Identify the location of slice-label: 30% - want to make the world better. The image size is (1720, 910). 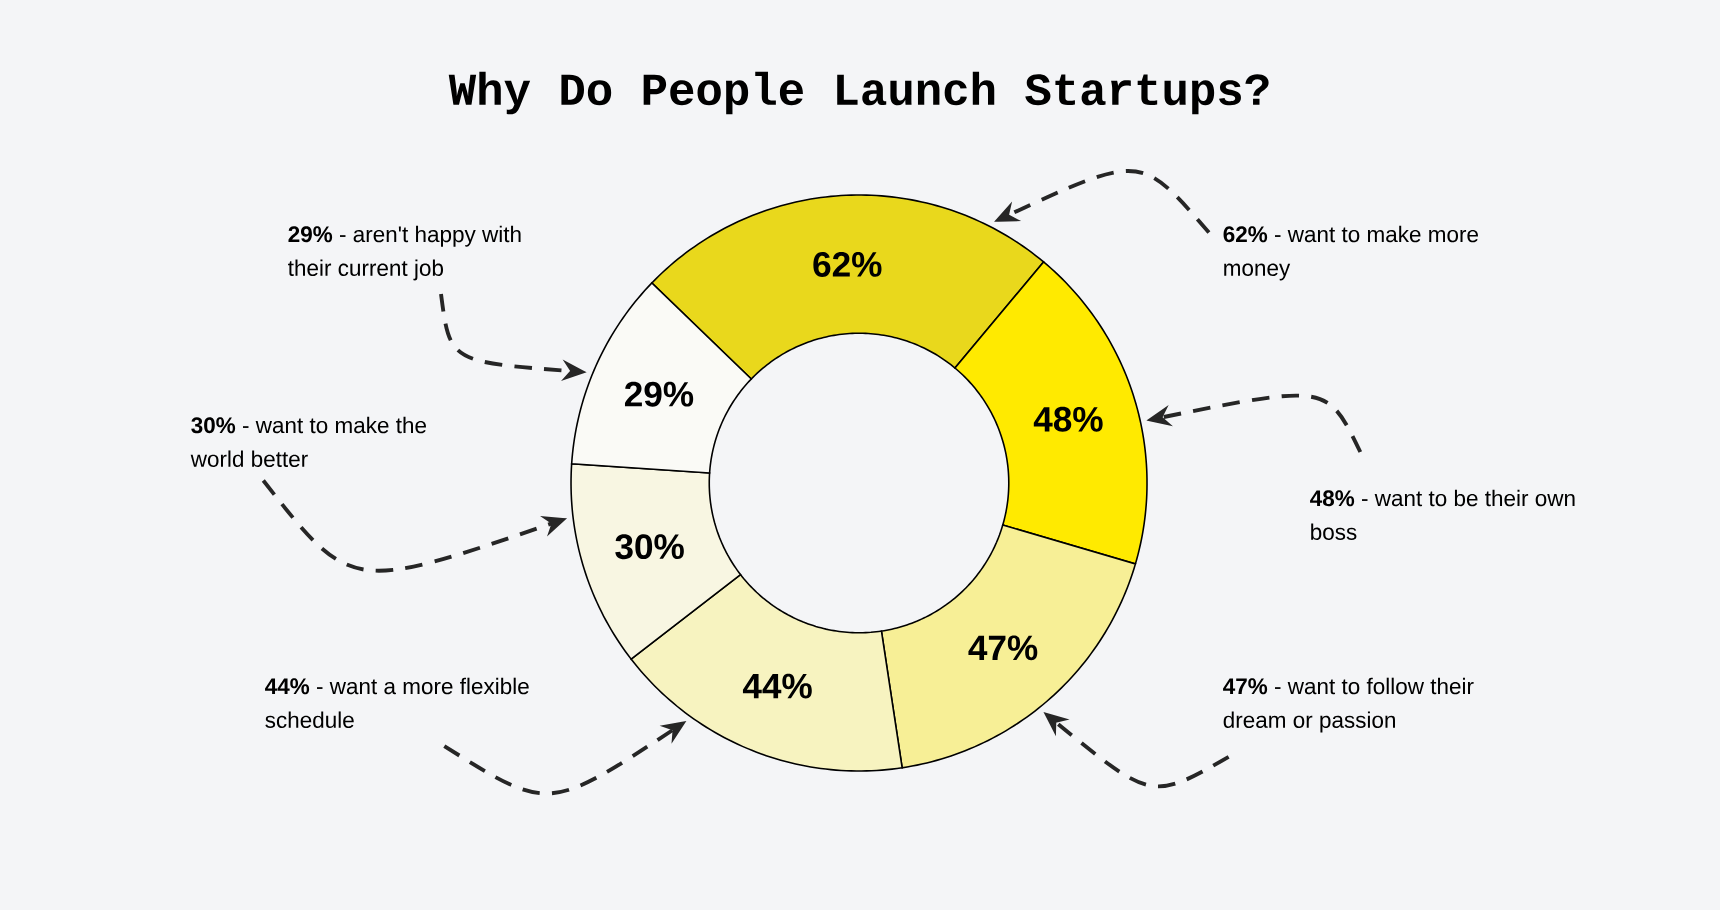
(308, 441).